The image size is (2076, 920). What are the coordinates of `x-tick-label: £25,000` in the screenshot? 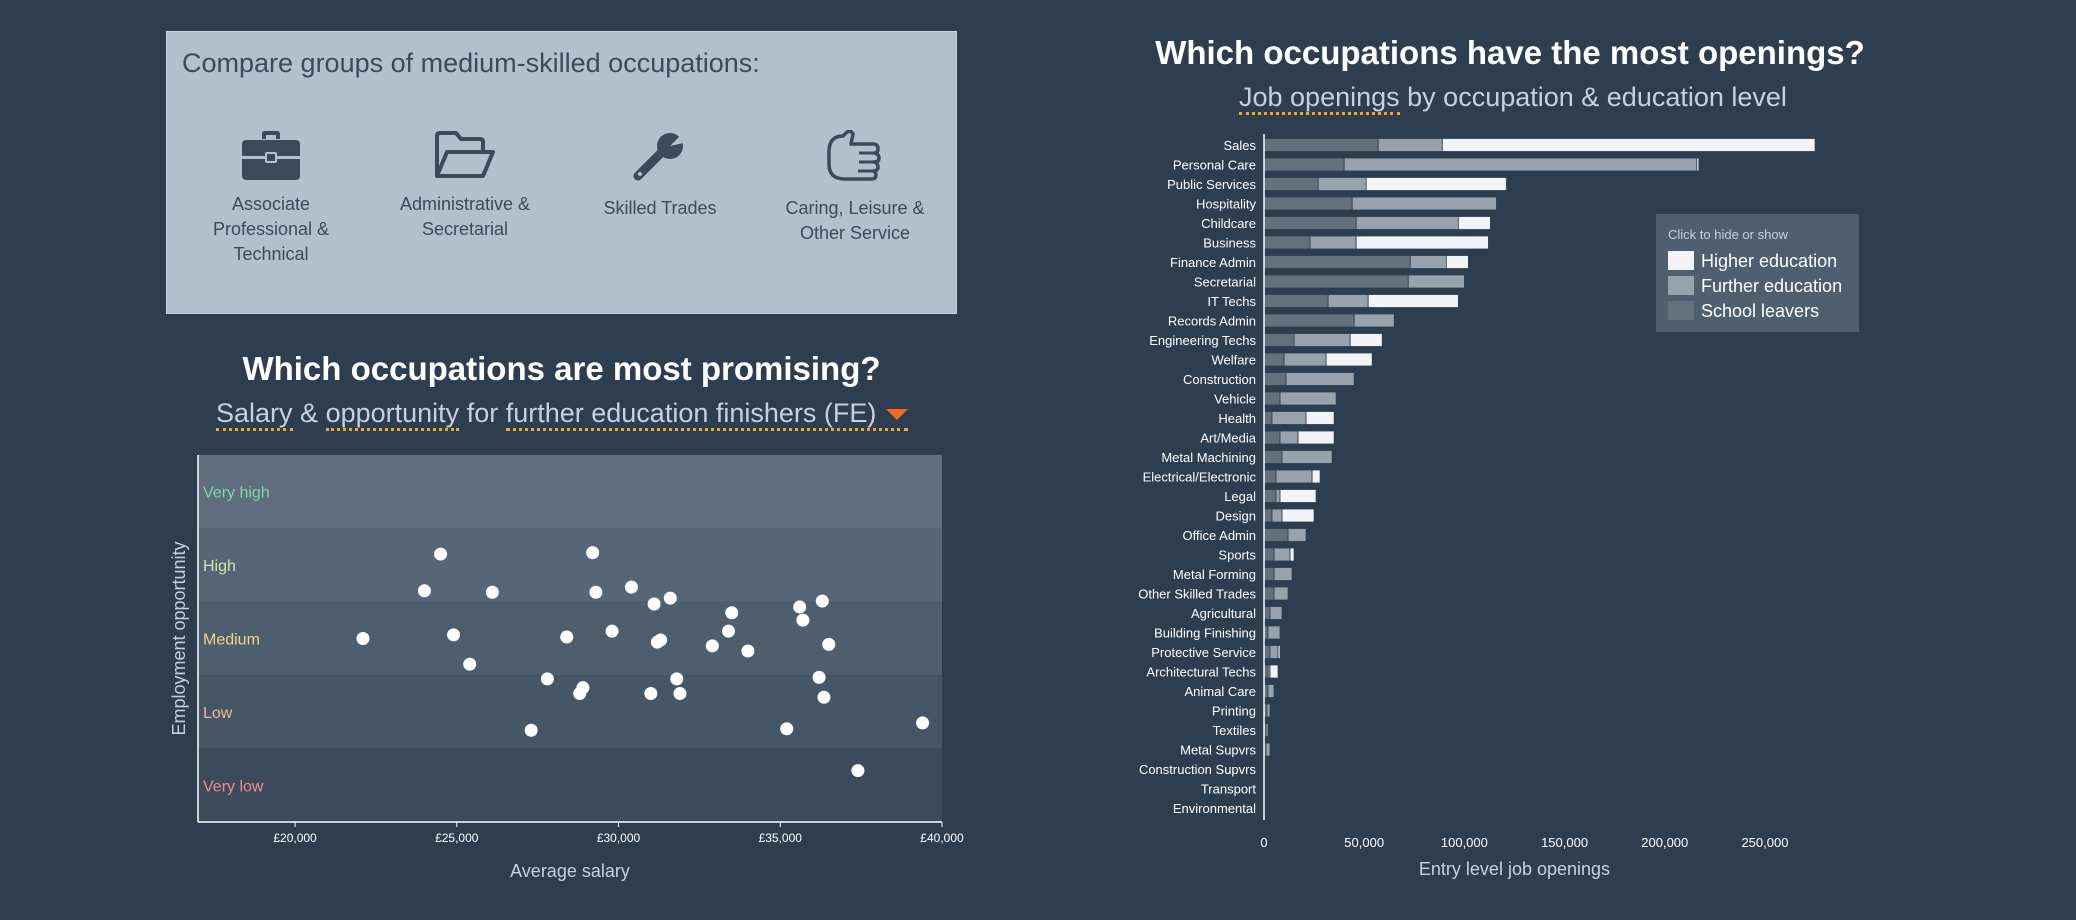 It's located at (457, 838).